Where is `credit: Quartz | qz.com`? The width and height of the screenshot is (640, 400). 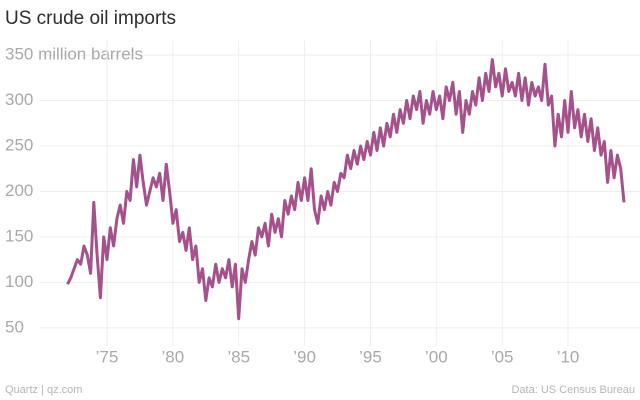 credit: Quartz | qz.com is located at coordinates (43, 390).